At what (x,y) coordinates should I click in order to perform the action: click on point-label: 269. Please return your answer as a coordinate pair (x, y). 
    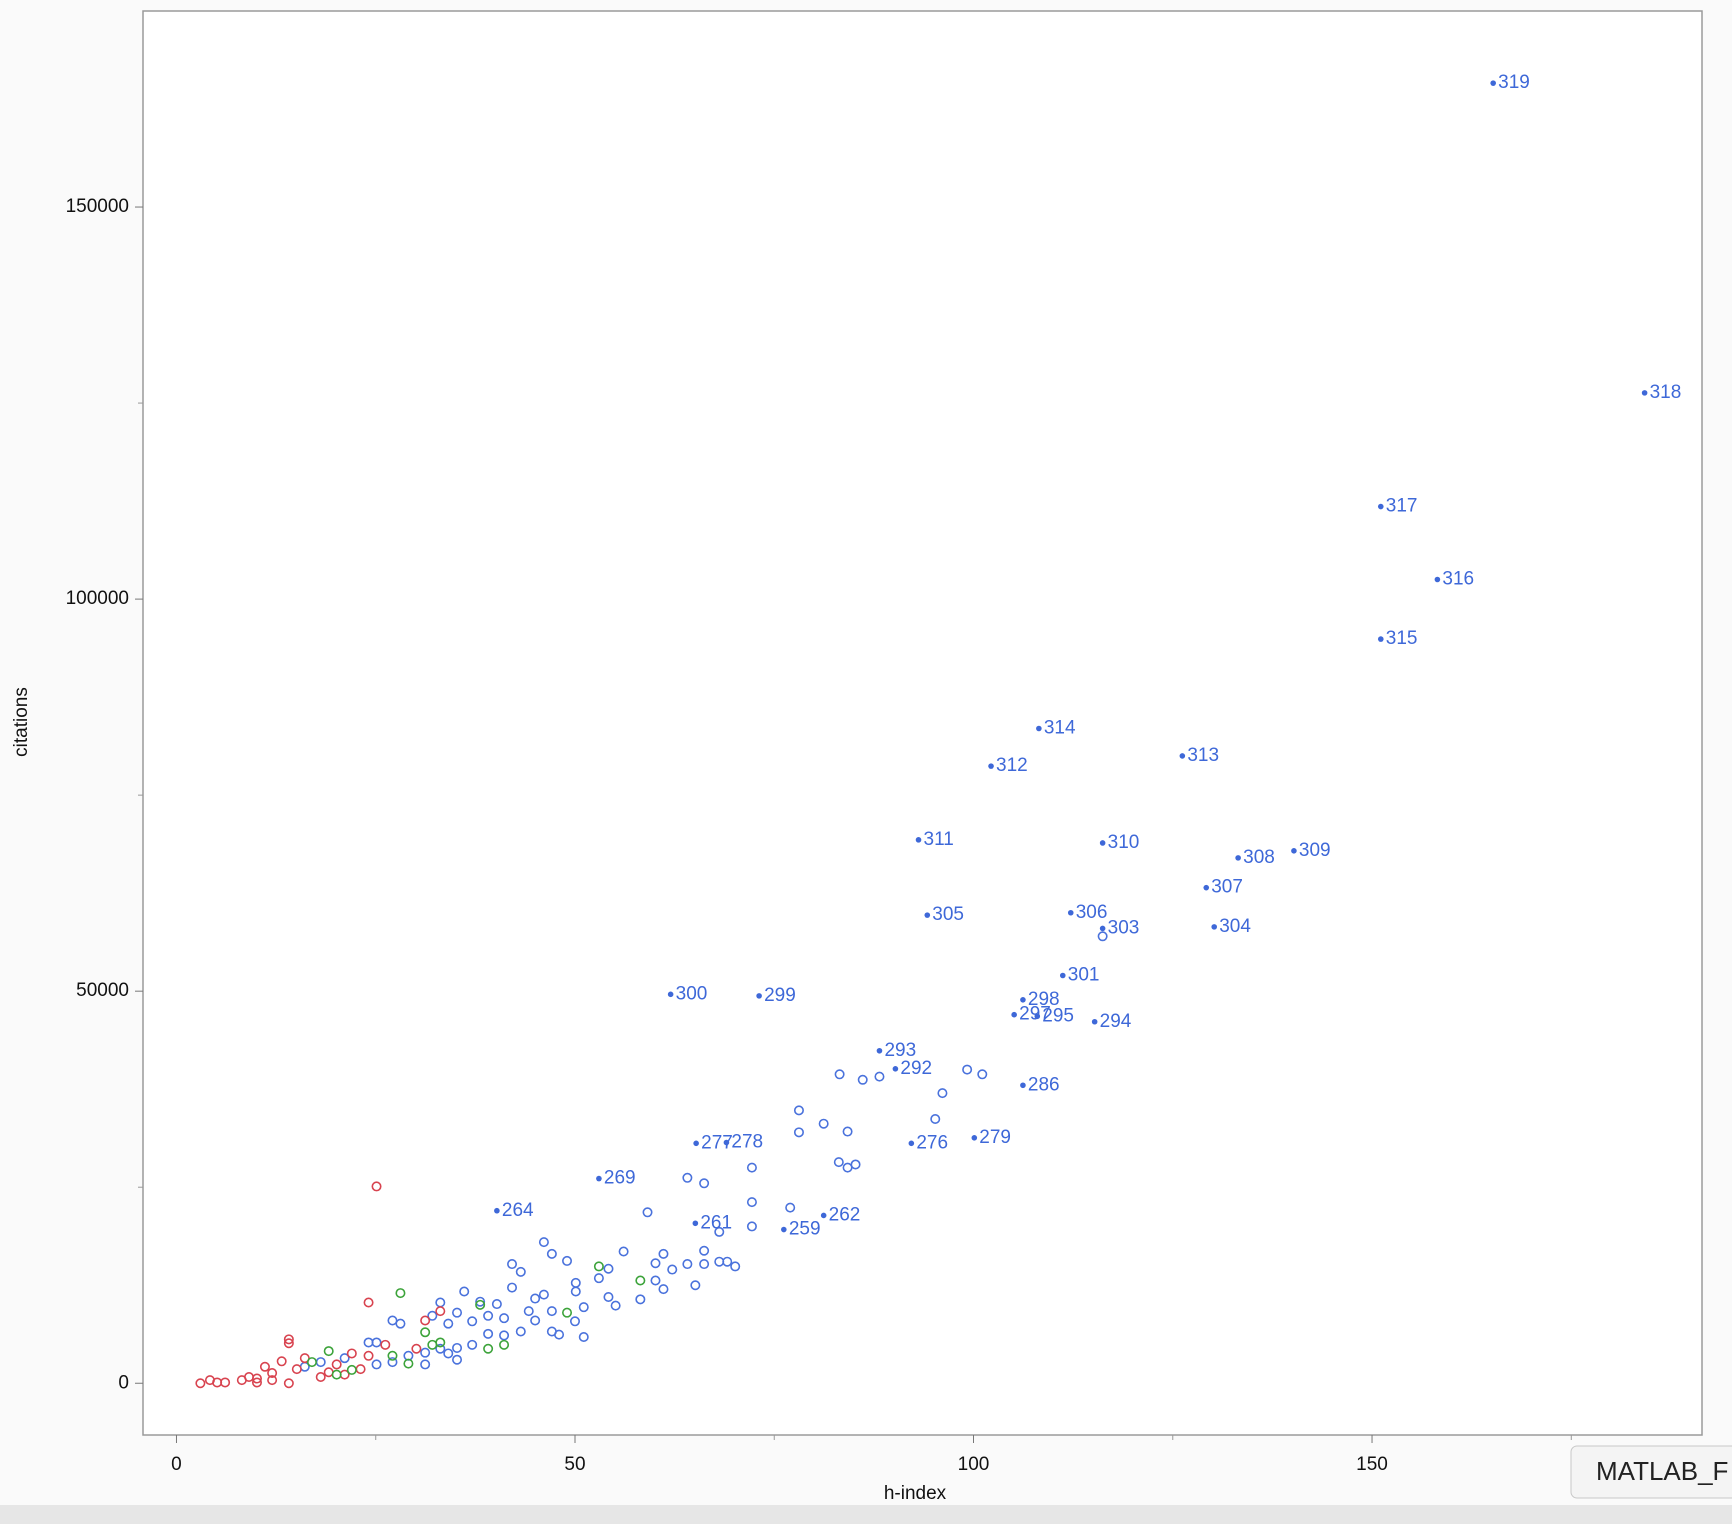
    Looking at the image, I should click on (620, 1178).